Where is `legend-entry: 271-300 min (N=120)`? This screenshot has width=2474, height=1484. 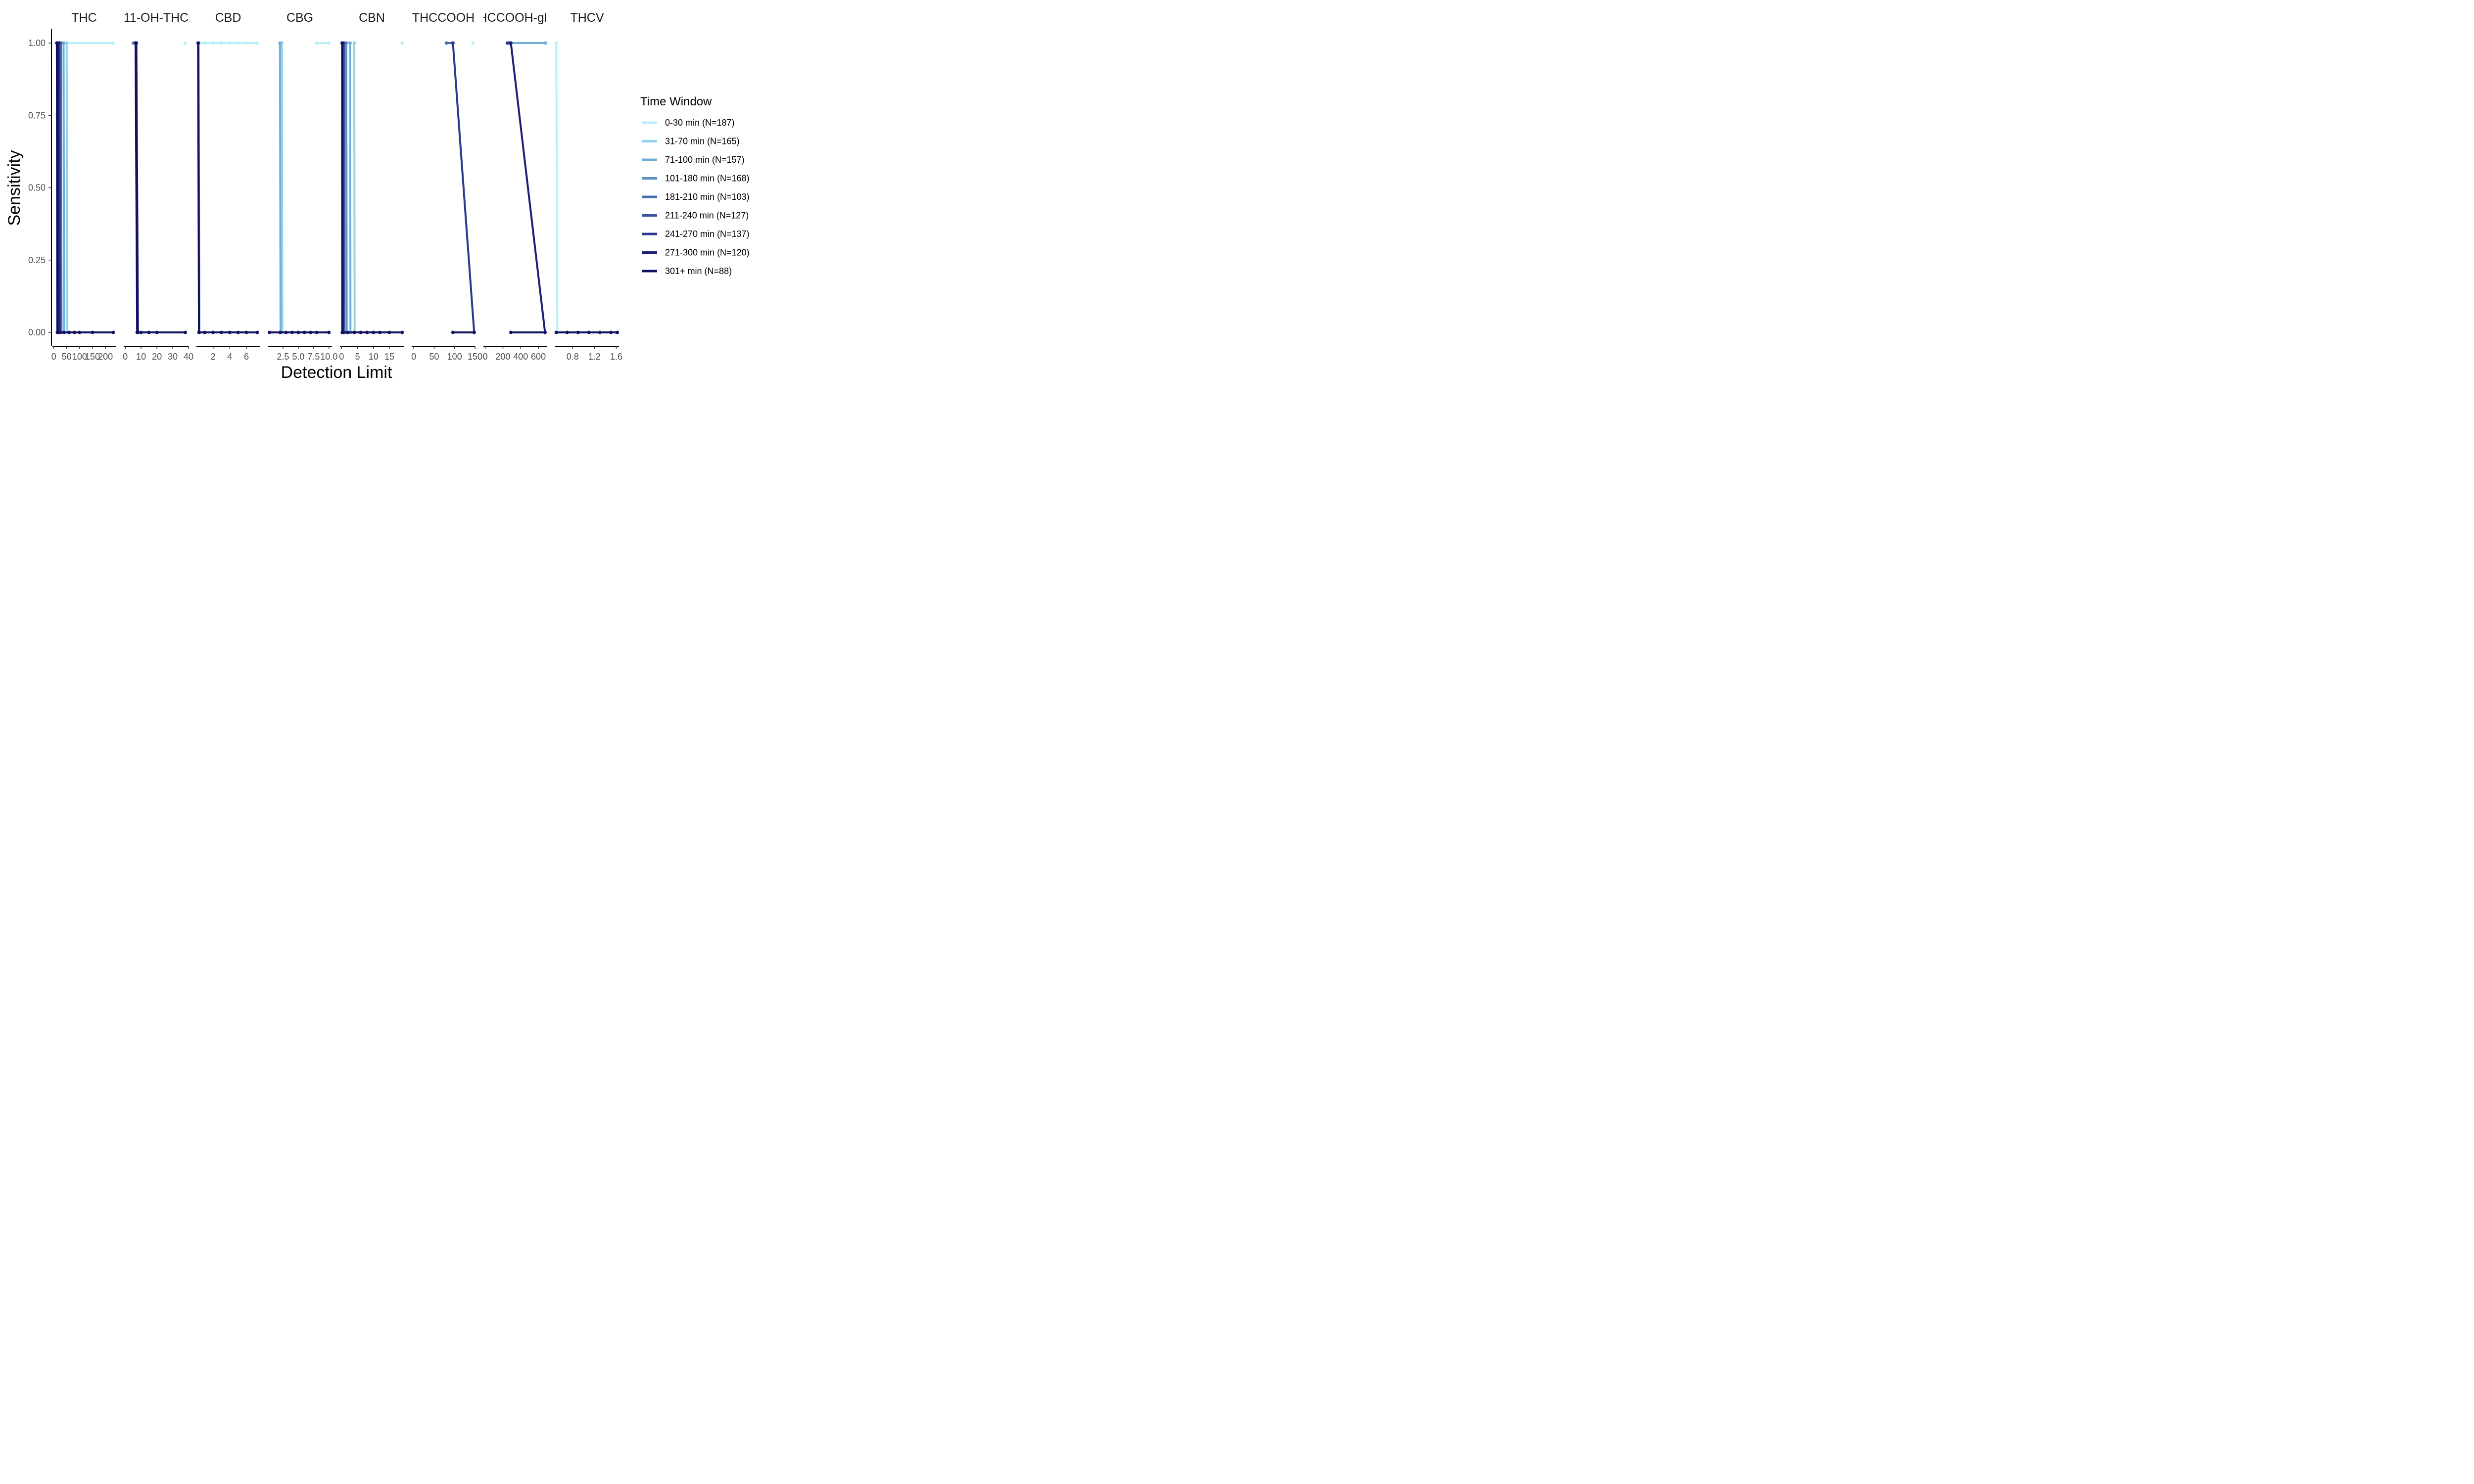
legend-entry: 271-300 min (N=120) is located at coordinates (696, 253).